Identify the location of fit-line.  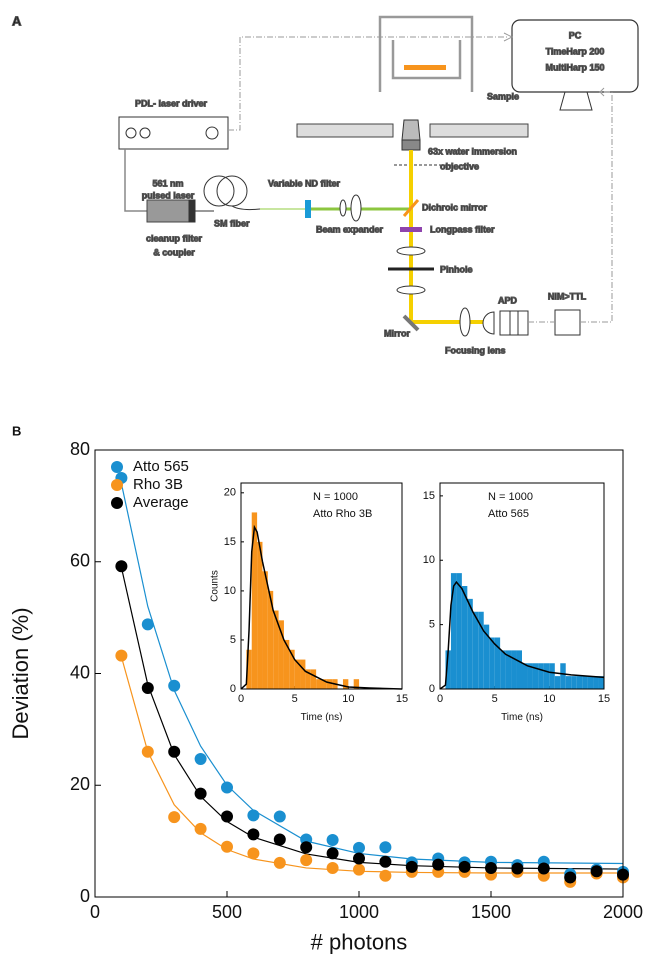
(321, 607).